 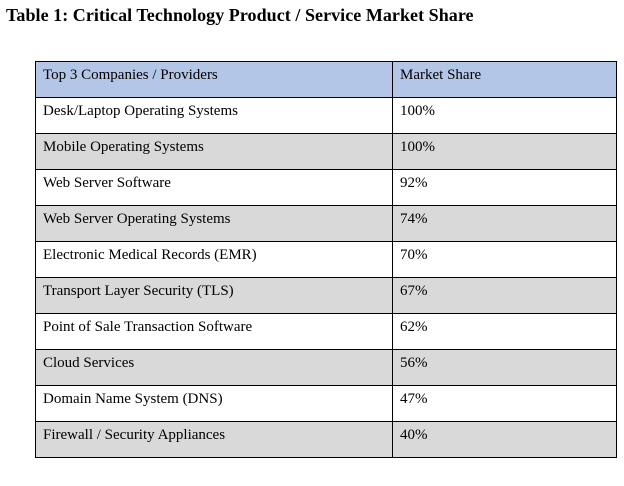 What do you see at coordinates (504, 367) in the screenshot?
I see `row-market-share: 56%` at bounding box center [504, 367].